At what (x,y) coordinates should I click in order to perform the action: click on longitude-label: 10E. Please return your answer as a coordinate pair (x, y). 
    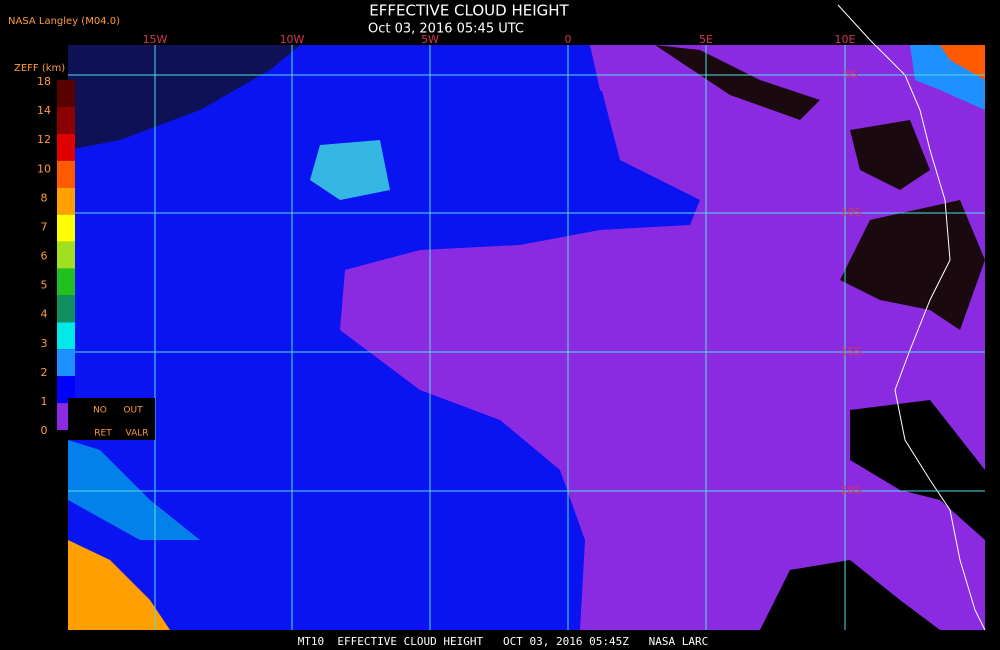
    Looking at the image, I should click on (845, 39).